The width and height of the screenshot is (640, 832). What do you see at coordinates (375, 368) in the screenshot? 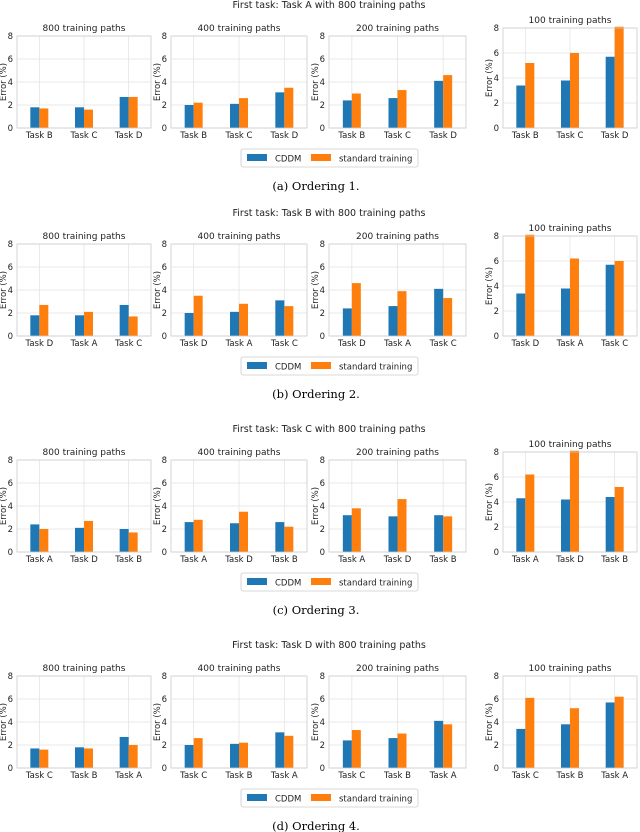
I see `legend-label-standard-training: standard training` at bounding box center [375, 368].